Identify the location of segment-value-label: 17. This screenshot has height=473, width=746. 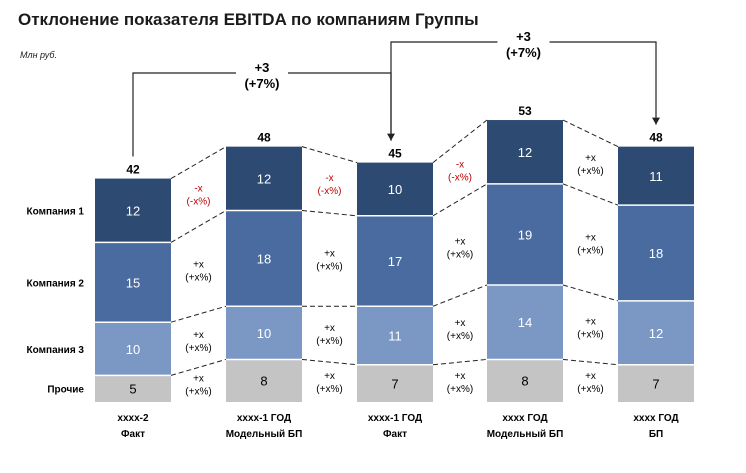
(395, 261).